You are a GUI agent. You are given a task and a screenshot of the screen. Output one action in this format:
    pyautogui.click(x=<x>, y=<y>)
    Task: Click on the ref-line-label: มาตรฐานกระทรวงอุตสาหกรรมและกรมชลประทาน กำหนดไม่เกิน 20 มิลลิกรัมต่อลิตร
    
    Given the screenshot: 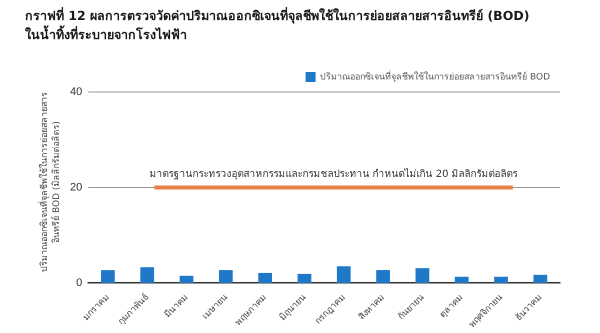 What is the action you would take?
    pyautogui.click(x=334, y=174)
    